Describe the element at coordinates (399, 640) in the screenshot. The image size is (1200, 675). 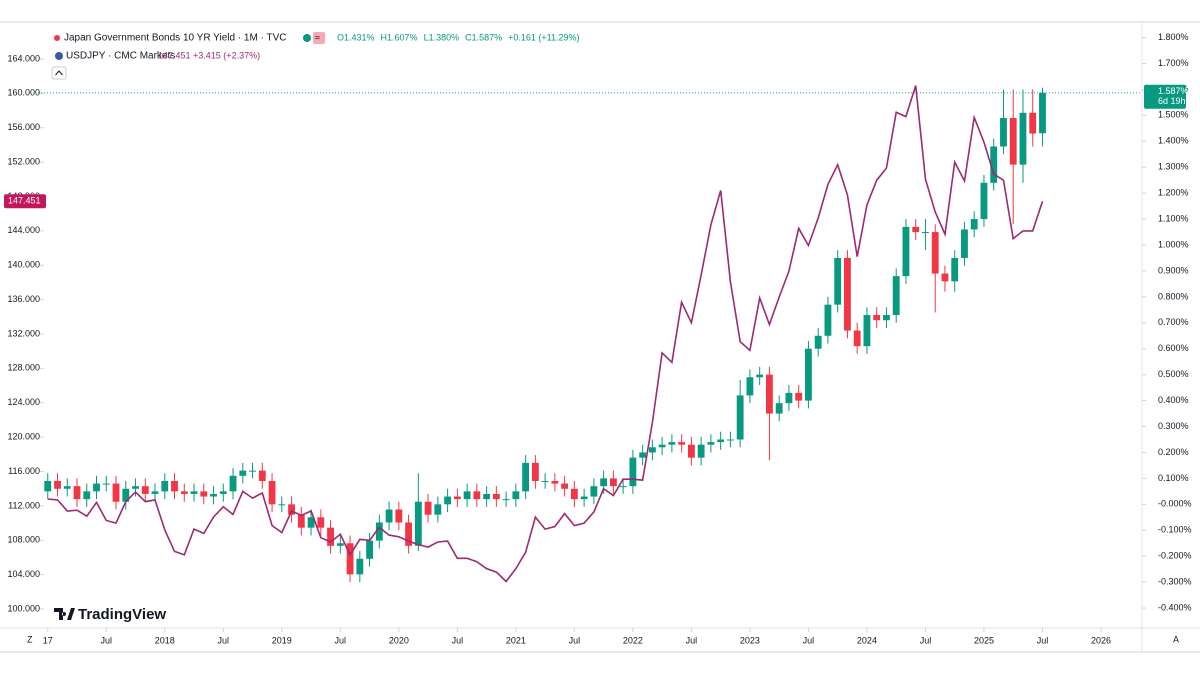
I see `x-tick-label: 2020` at that location.